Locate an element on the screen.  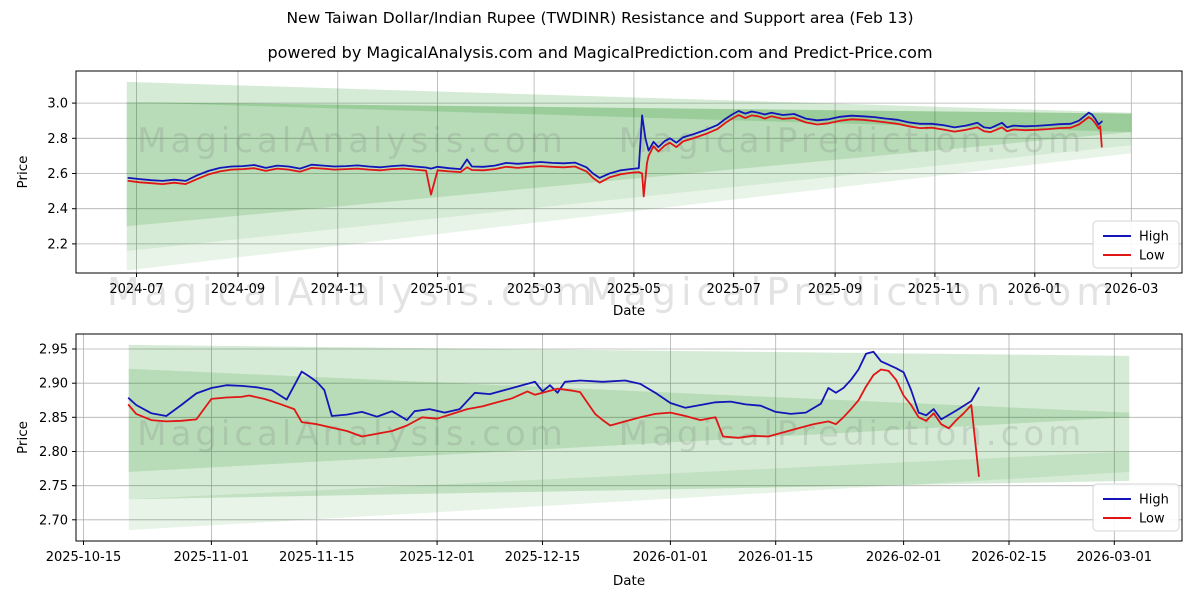
x-tick-label: 2025-07 is located at coordinates (734, 289).